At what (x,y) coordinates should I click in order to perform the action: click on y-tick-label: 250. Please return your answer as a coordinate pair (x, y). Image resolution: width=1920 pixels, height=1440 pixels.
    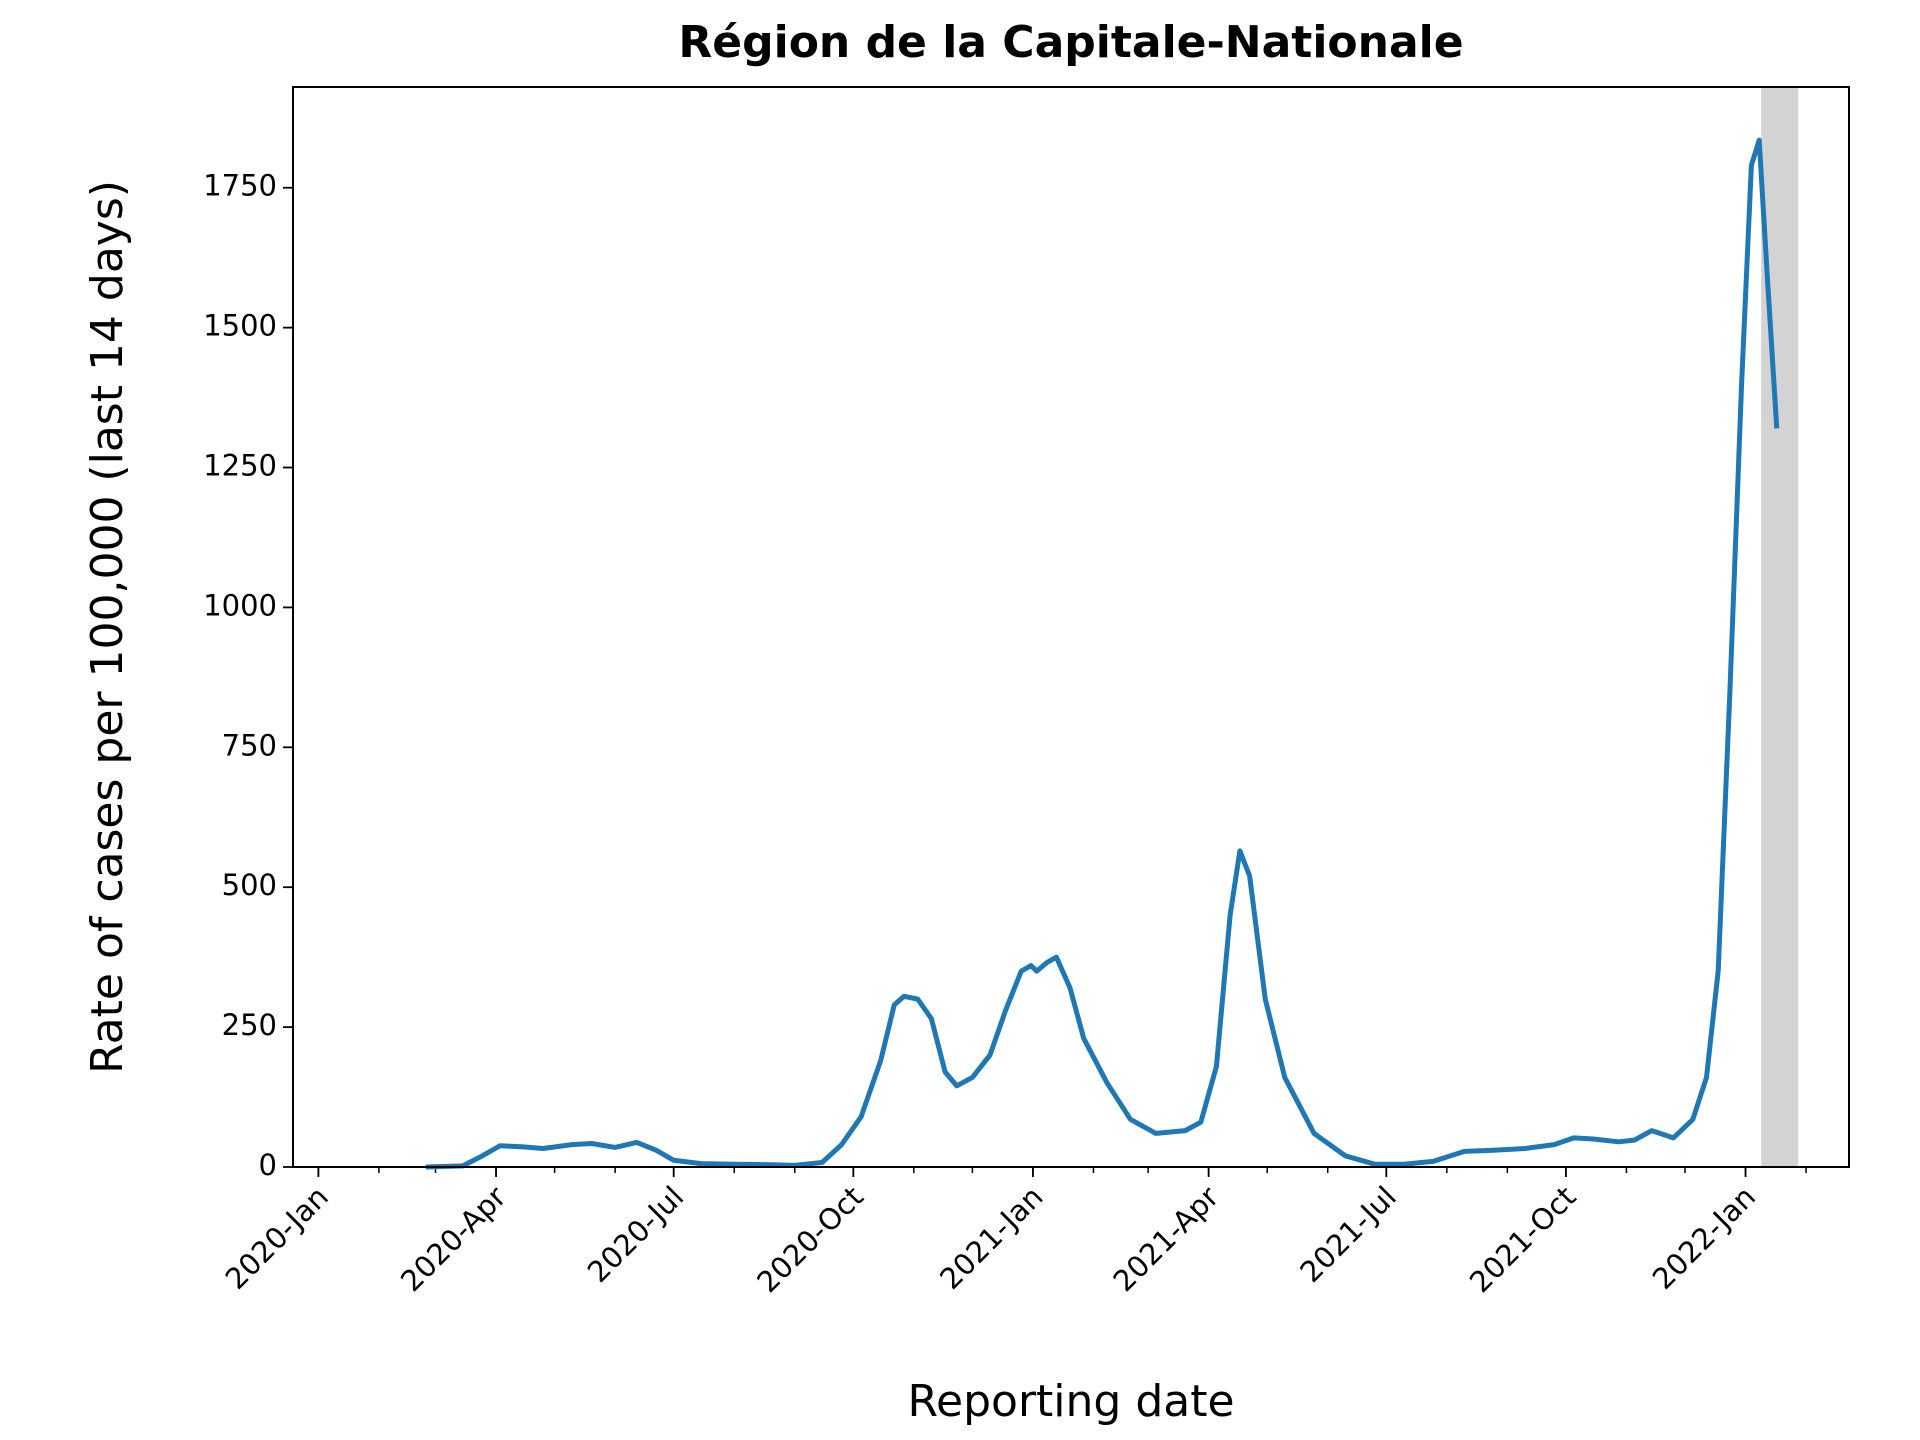
    Looking at the image, I should click on (249, 1025).